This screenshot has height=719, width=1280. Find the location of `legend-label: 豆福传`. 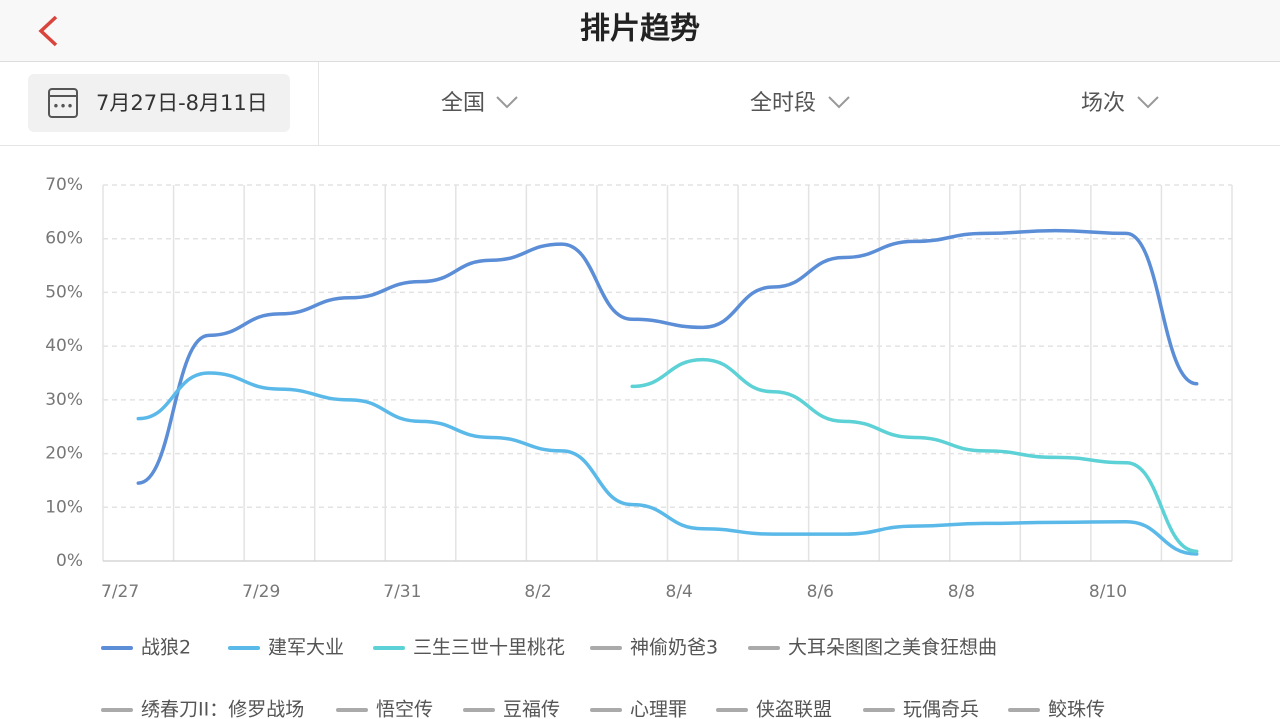

legend-label: 豆福传 is located at coordinates (531, 709).